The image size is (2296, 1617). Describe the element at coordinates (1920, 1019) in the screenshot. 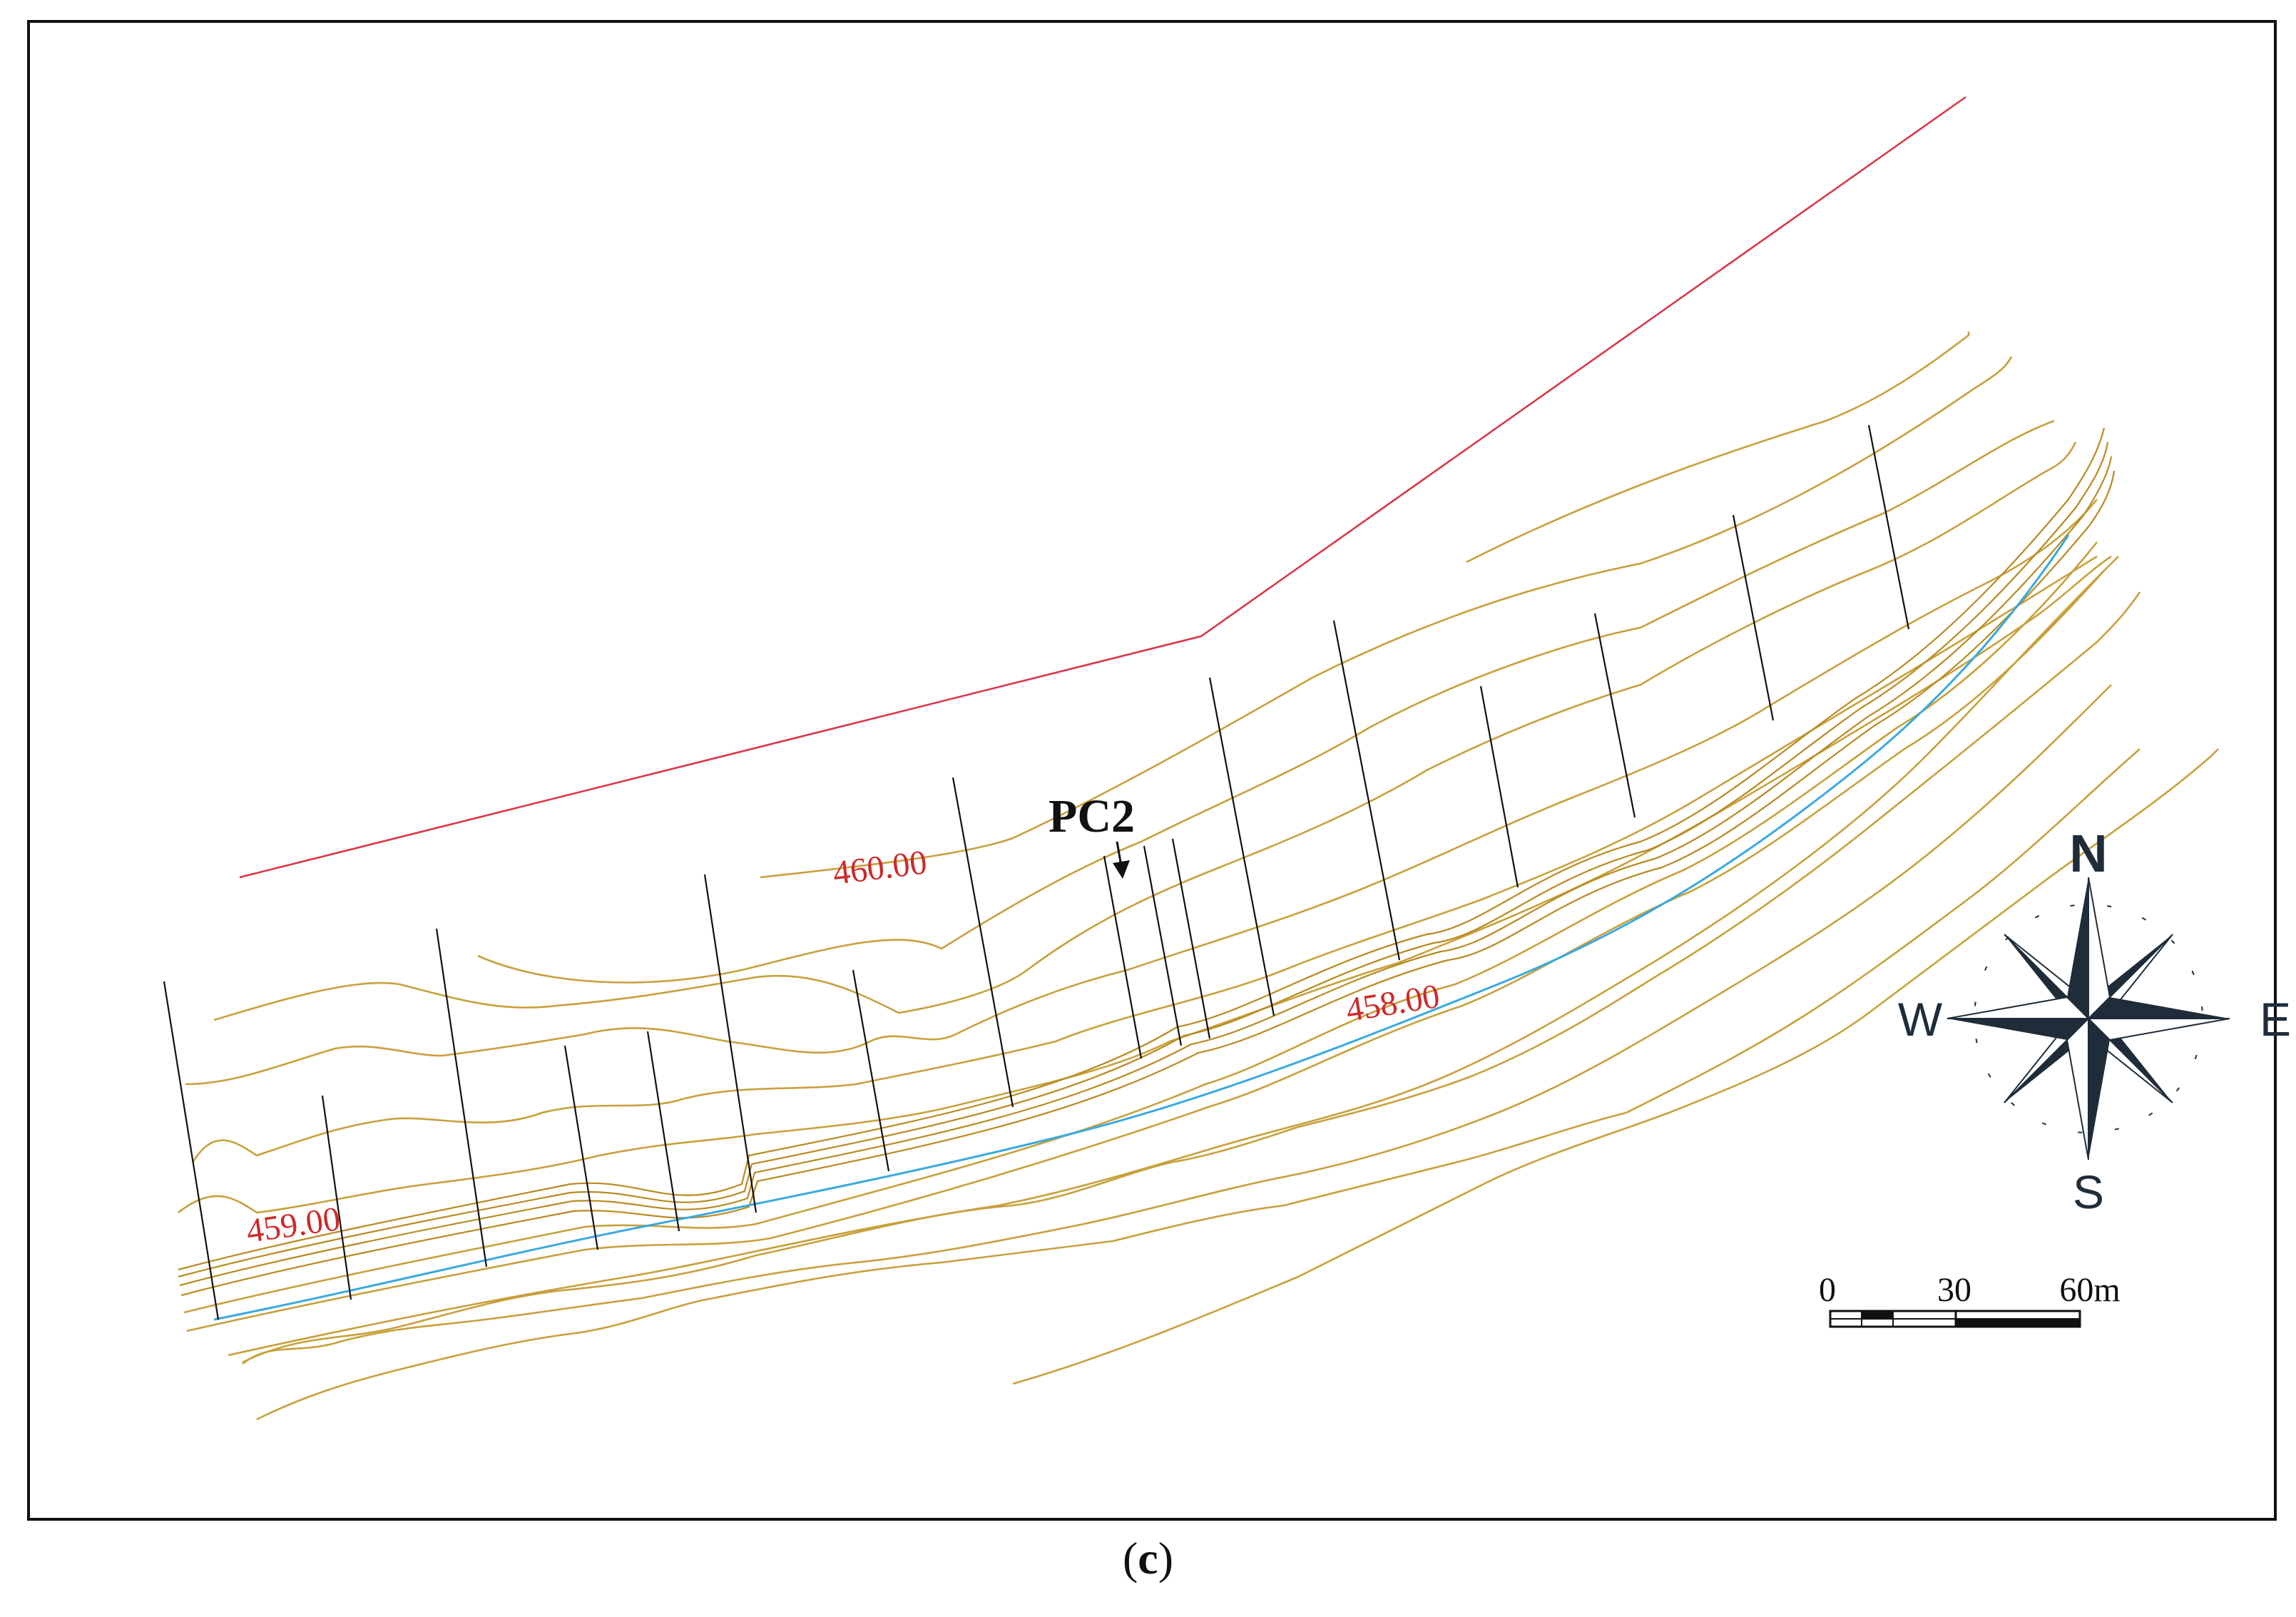

I see `compass-west: W` at that location.